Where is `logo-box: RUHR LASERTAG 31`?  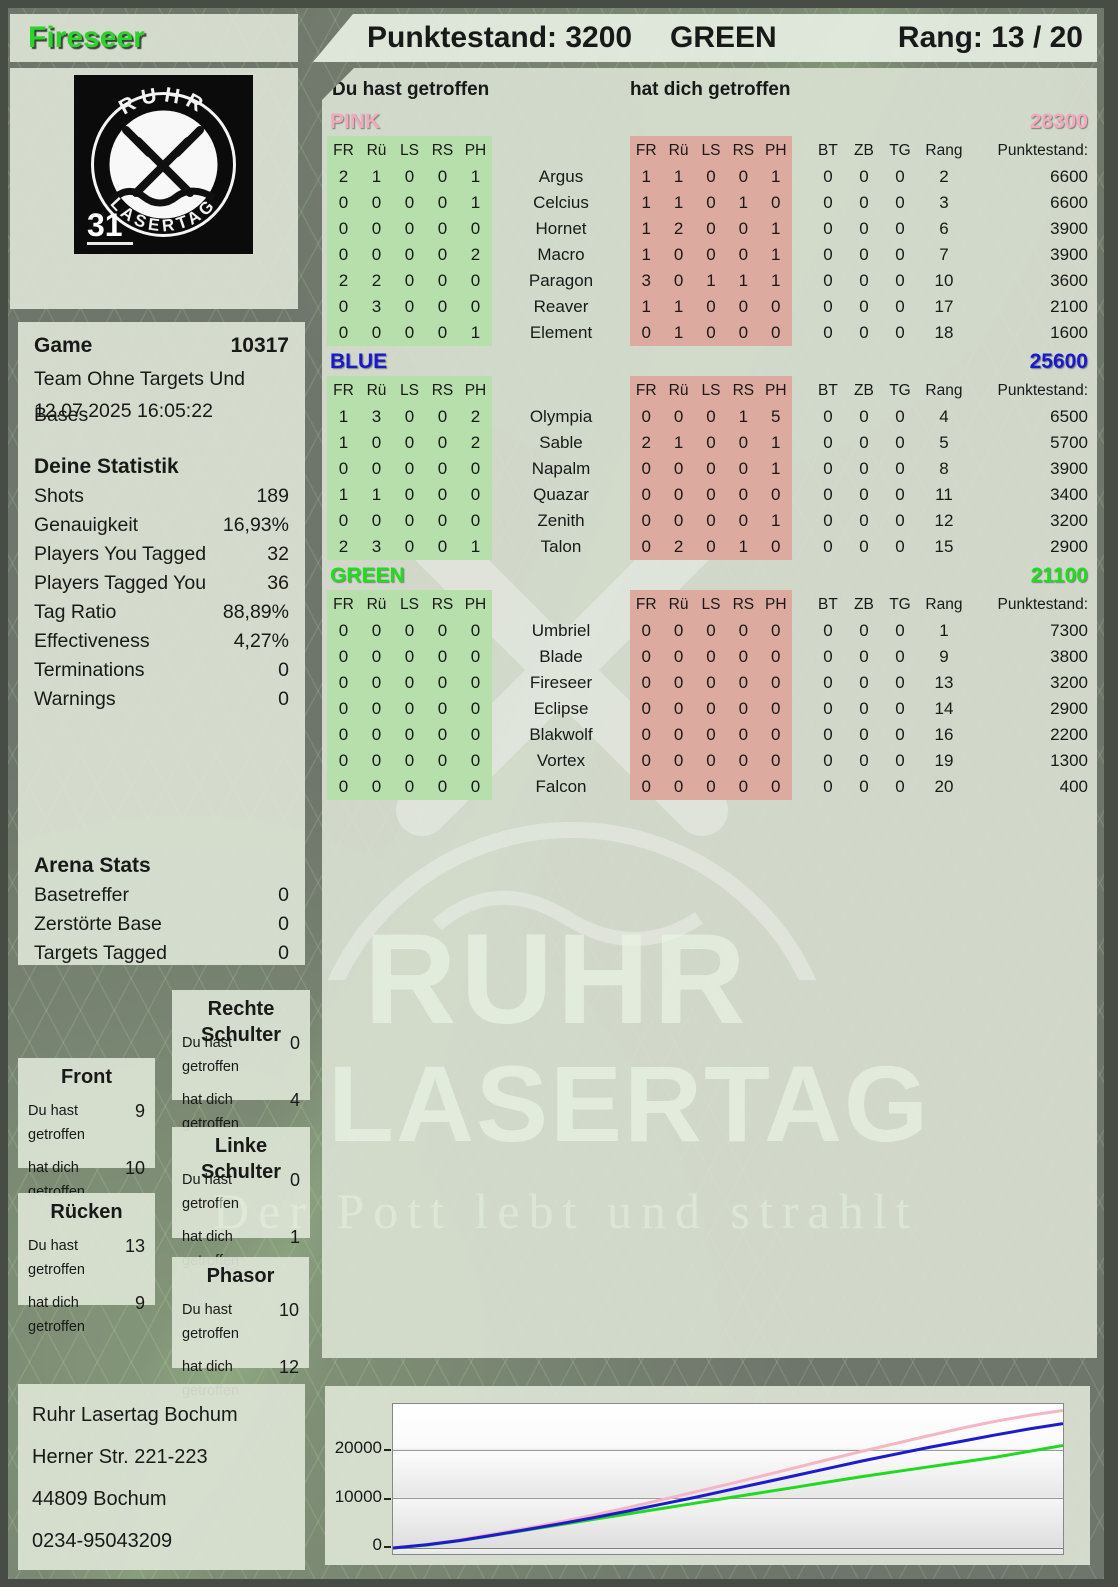 logo-box: RUHR LASERTAG 31 is located at coordinates (154, 188).